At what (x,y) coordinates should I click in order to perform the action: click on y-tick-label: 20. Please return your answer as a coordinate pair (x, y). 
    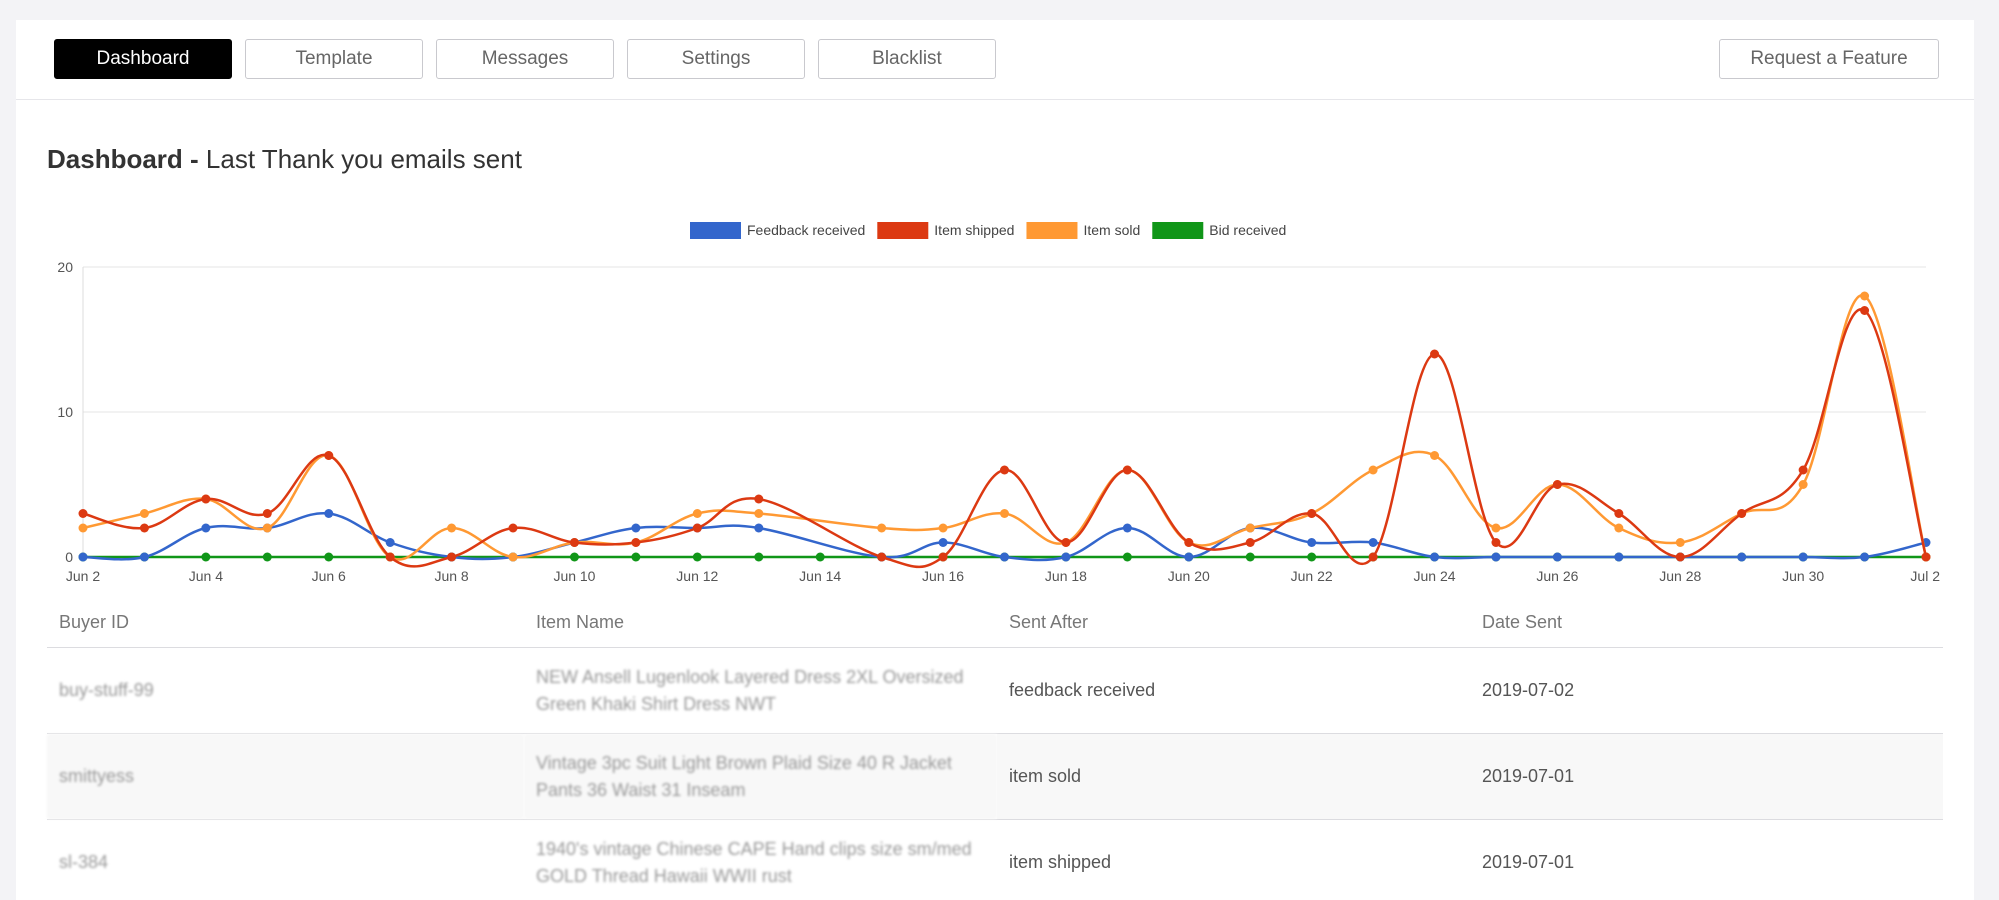
    Looking at the image, I should click on (65, 267).